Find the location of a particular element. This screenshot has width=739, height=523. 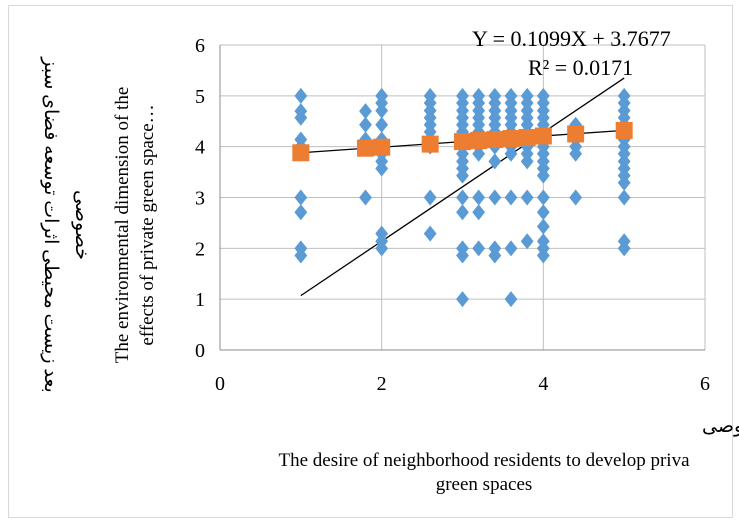

trend-equation: Y = 0.1099X + 3.7677 is located at coordinates (571, 38).